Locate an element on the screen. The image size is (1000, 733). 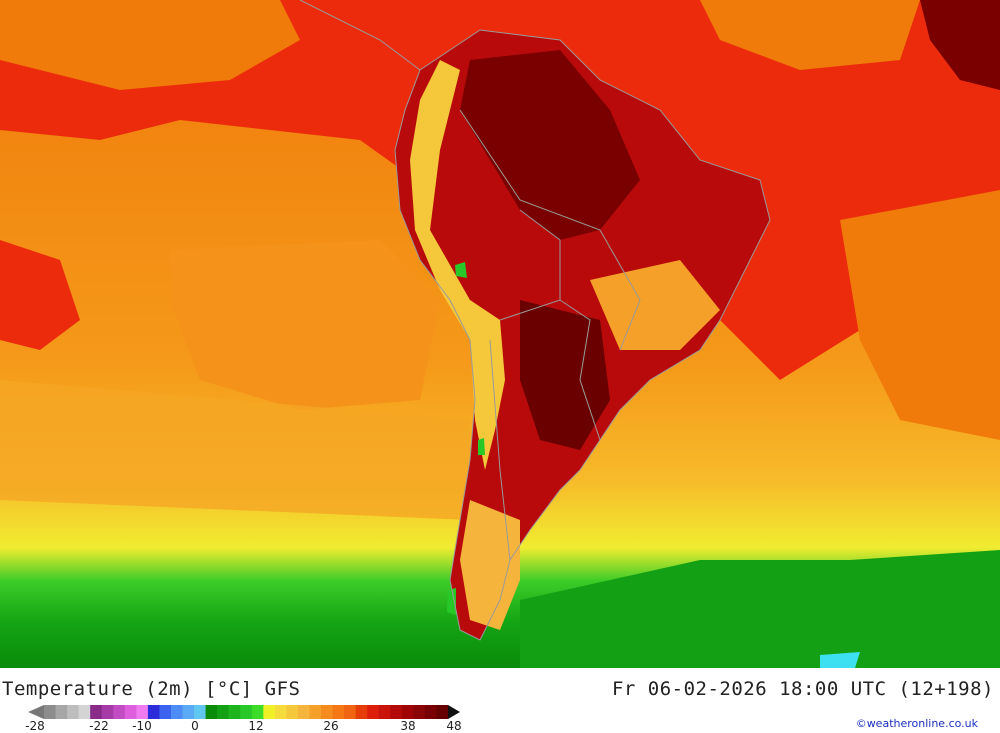
legend-tick: 26 is located at coordinates (331, 726).